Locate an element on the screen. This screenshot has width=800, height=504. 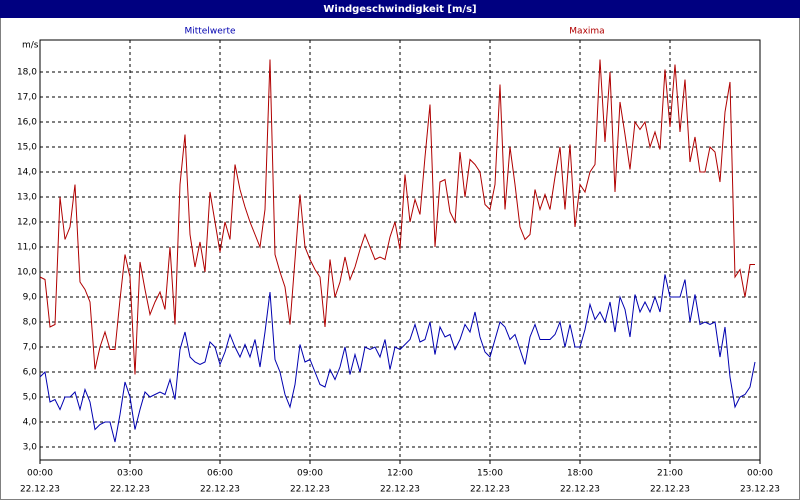
y-axis-label: m/s is located at coordinates (30, 46).